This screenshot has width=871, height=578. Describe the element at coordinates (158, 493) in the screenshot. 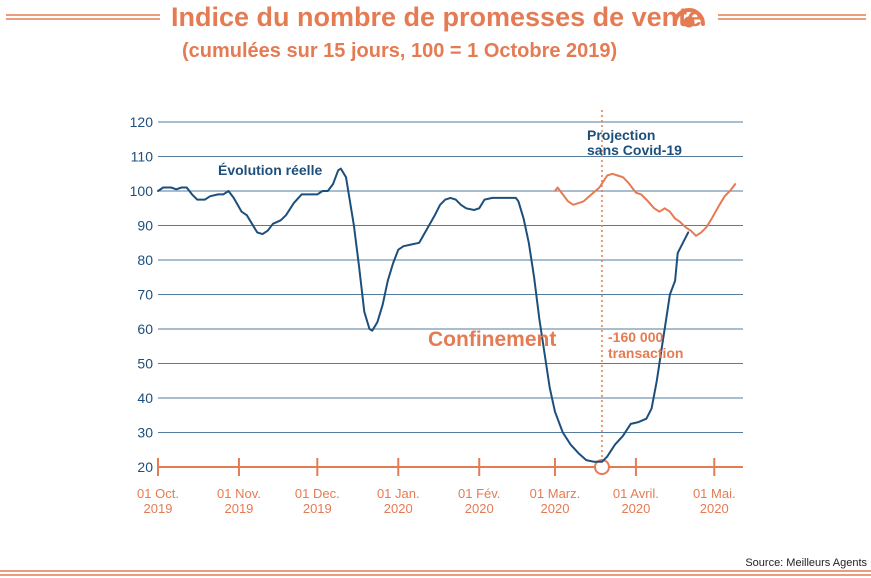

I see `x-tick-label-0: 01 Oct.` at that location.